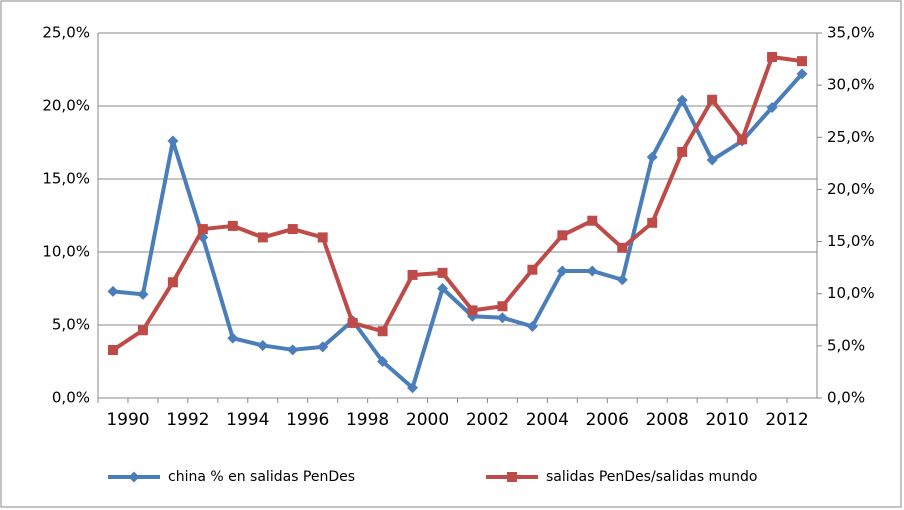 Image resolution: width=904 pixels, height=510 pixels. Describe the element at coordinates (846, 398) in the screenshot. I see `y2-tick-label: 0,0%` at that location.